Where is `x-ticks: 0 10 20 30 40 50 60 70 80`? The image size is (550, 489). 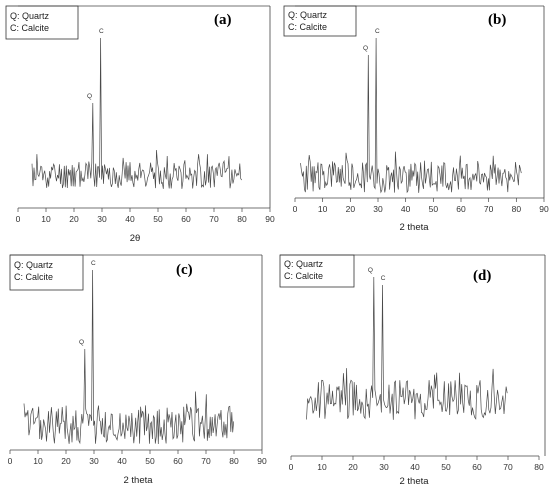 x-ticks: 0 10 20 30 40 50 60 70 80 is located at coordinates (416, 464).